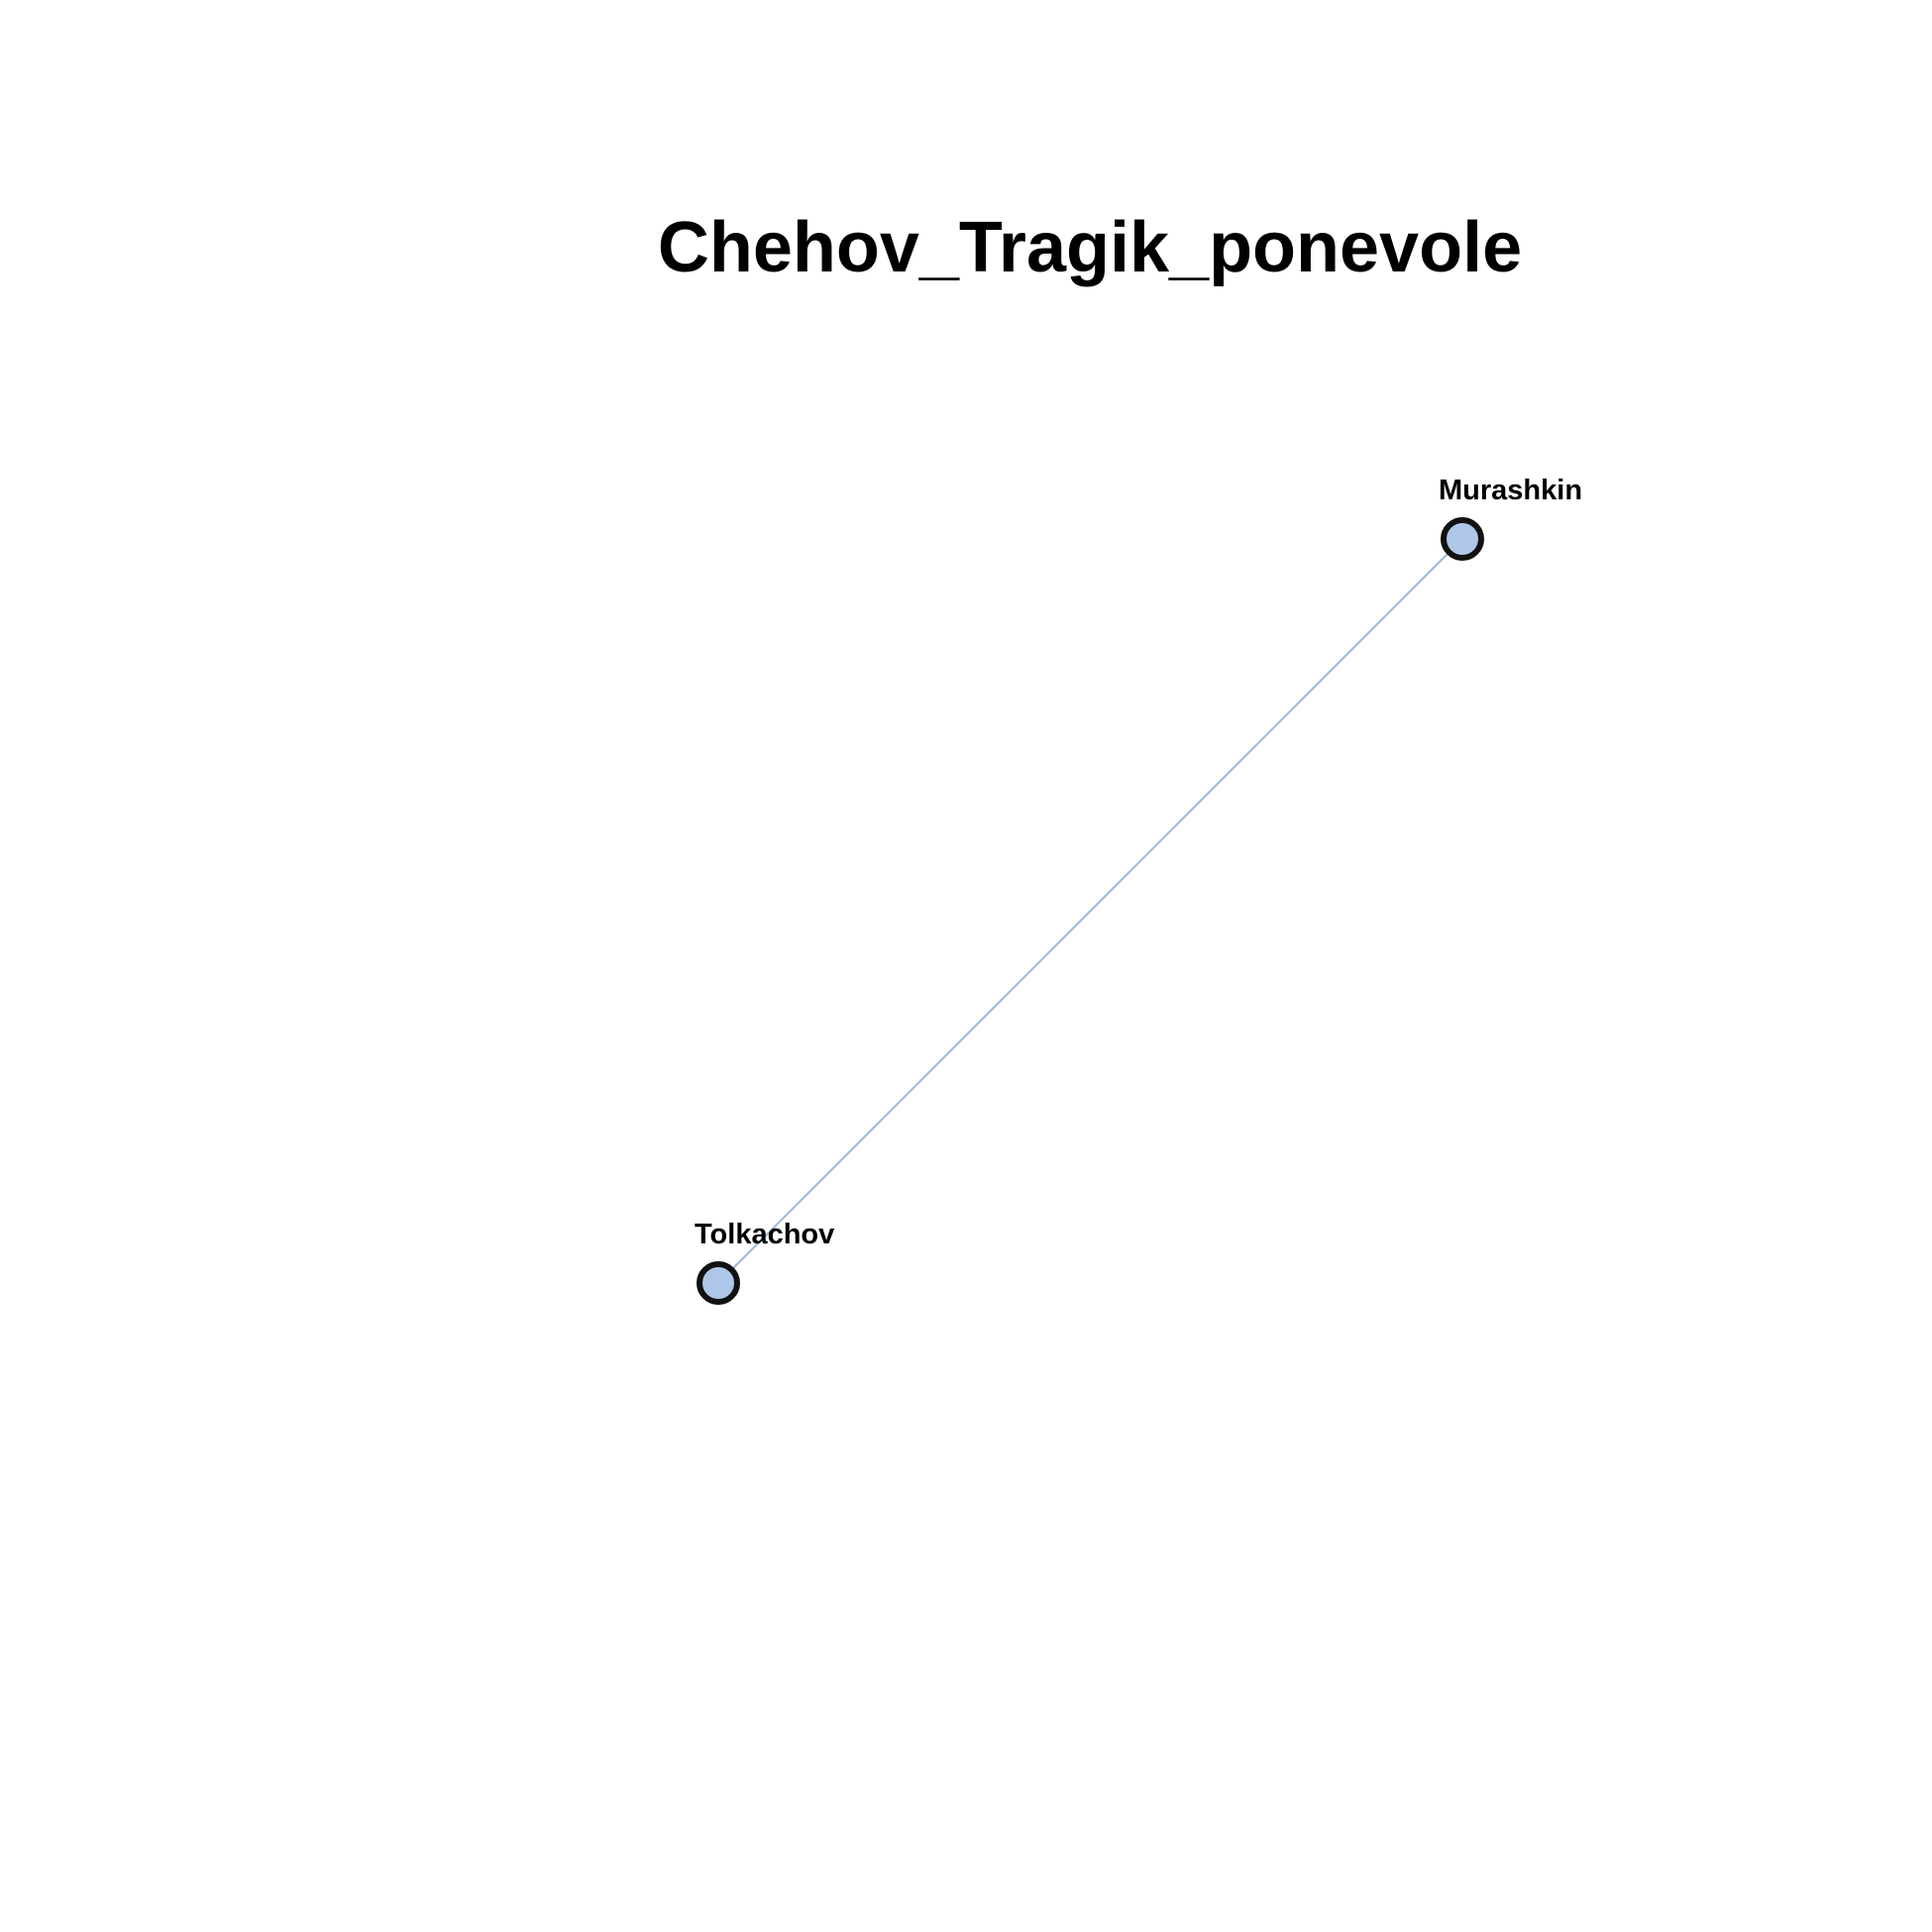  I want to click on edges-layer, so click(1090, 911).